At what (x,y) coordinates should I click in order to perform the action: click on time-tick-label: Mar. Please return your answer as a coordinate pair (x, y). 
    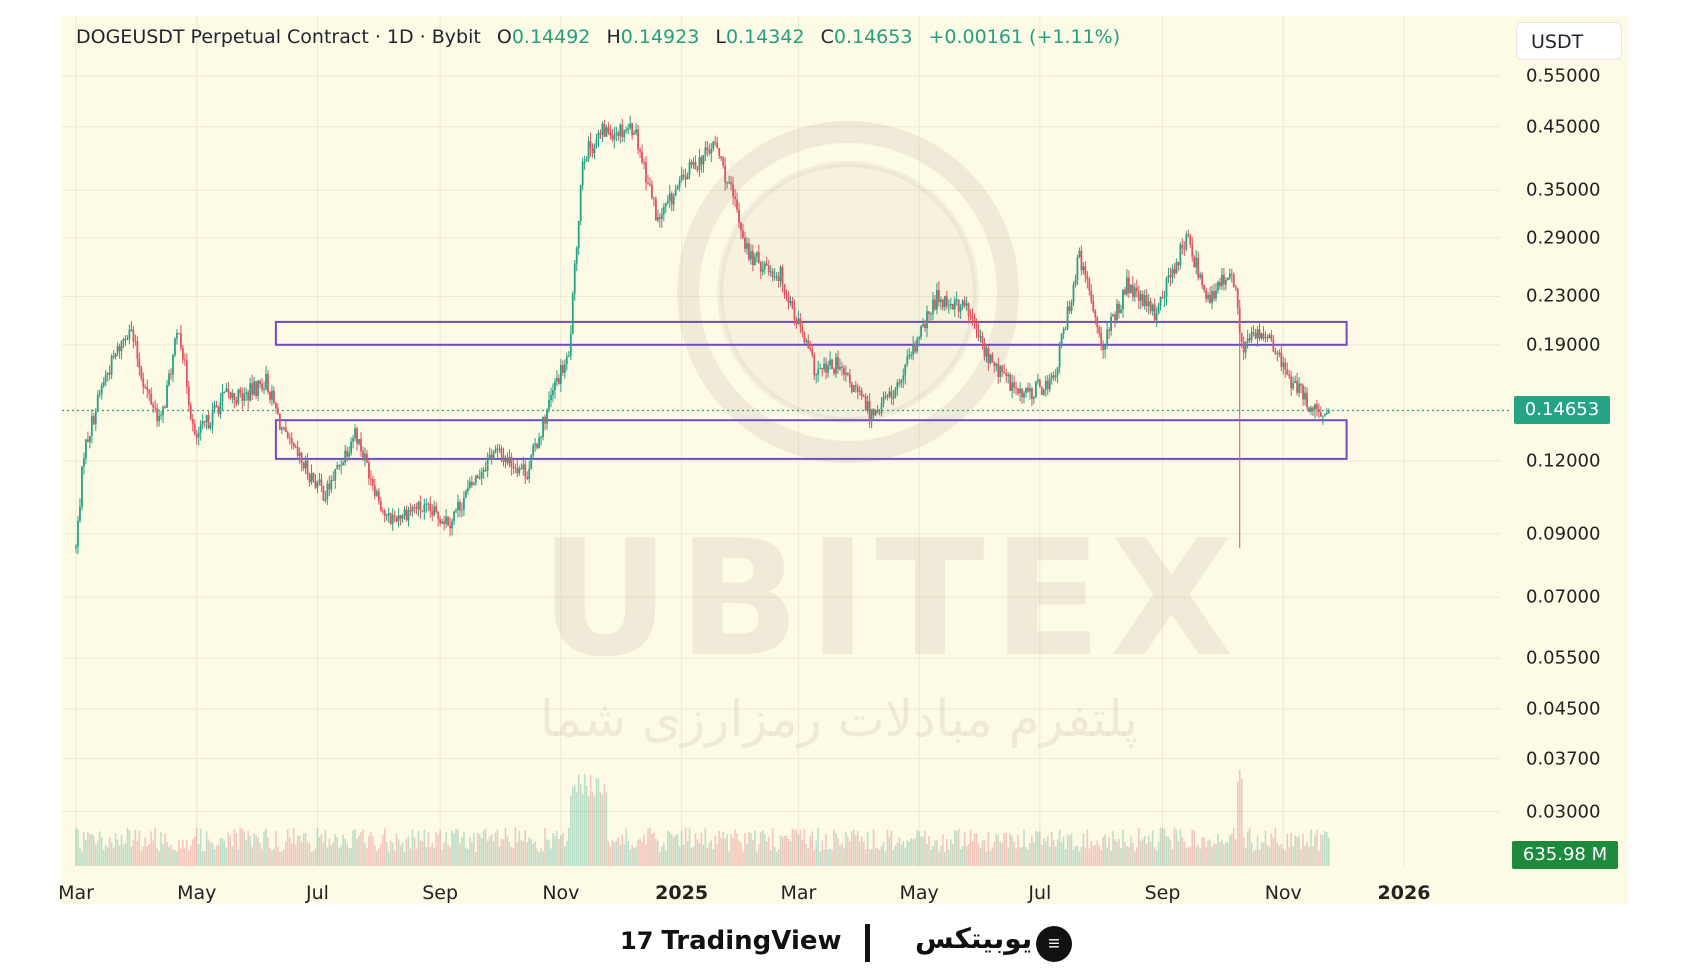
    Looking at the image, I should click on (76, 893).